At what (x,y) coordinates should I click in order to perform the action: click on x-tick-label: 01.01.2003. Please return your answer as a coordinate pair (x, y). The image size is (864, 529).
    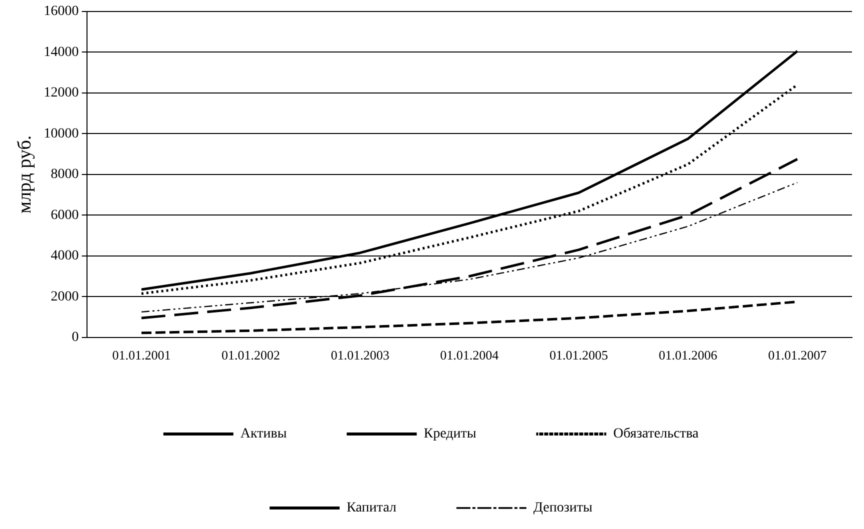
    Looking at the image, I should click on (360, 355).